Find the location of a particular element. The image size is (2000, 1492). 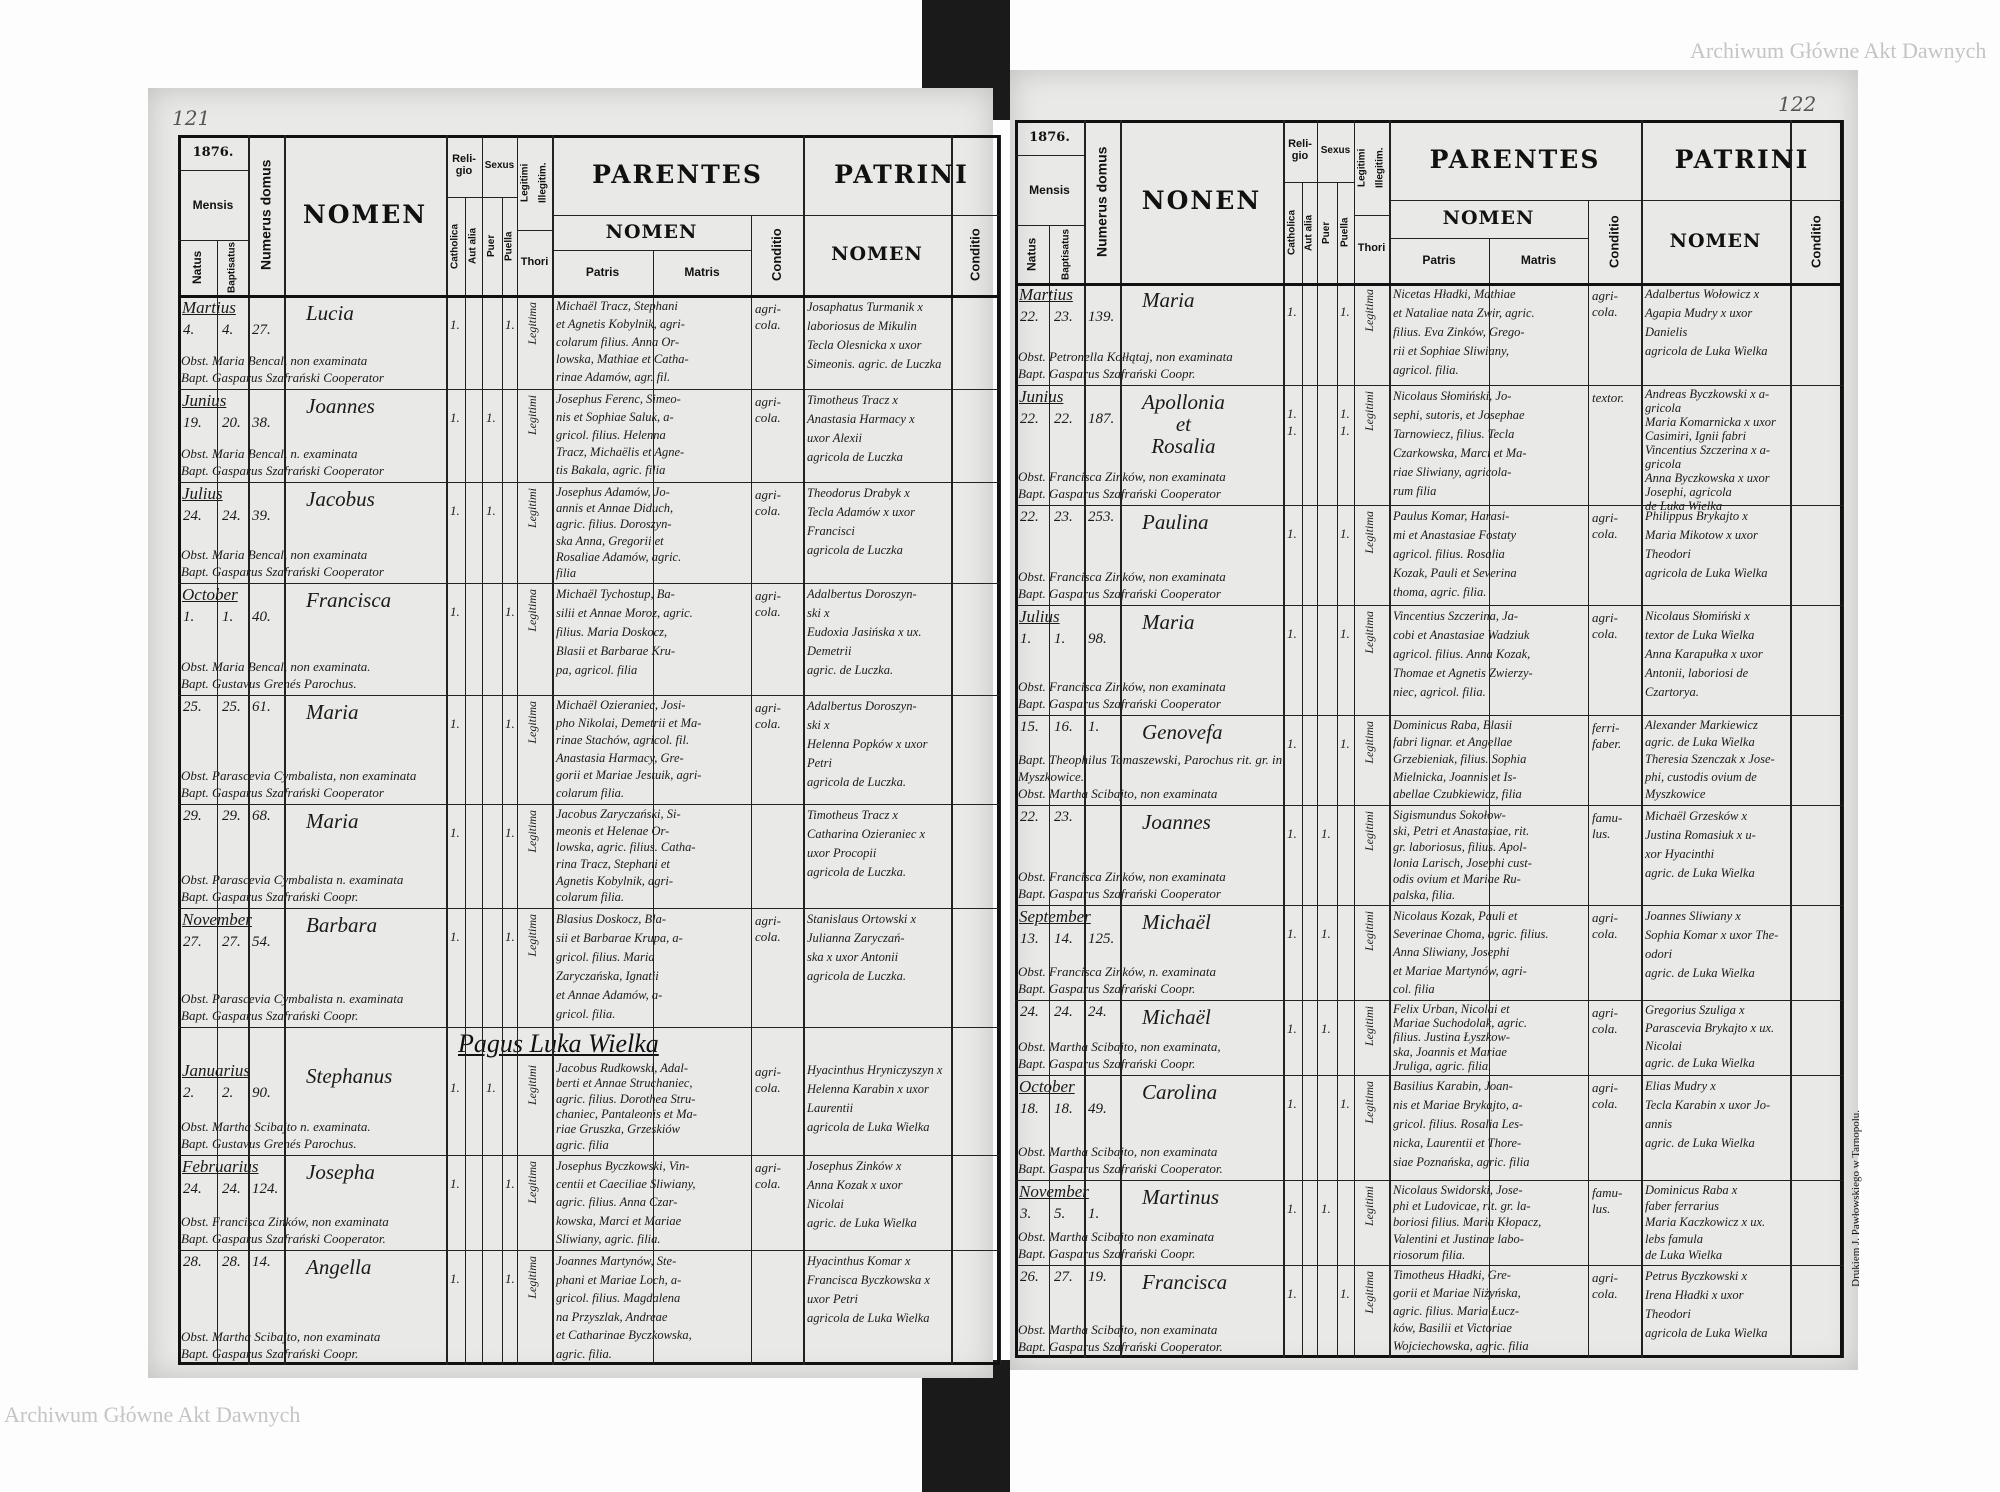

baptizer-line: Bapt. Gasparus Szafrański Coopr. is located at coordinates (270, 1015).